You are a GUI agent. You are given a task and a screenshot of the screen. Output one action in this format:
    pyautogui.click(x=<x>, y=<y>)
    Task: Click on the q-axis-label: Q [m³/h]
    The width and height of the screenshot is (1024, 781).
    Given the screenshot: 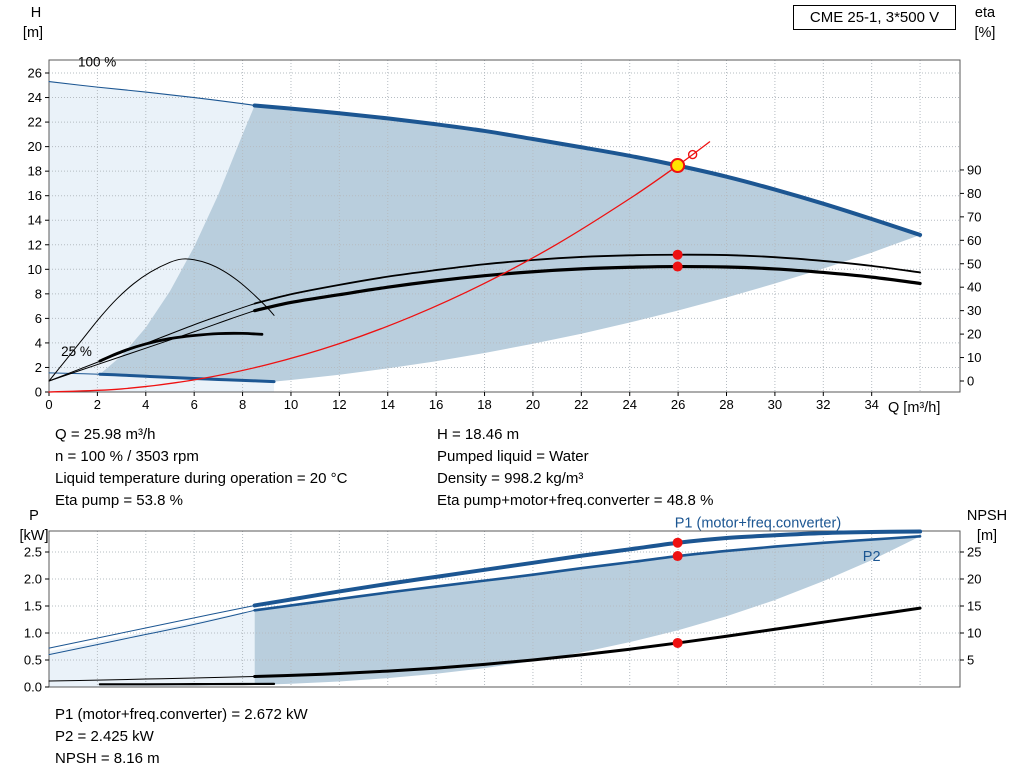 What is the action you would take?
    pyautogui.click(x=914, y=408)
    